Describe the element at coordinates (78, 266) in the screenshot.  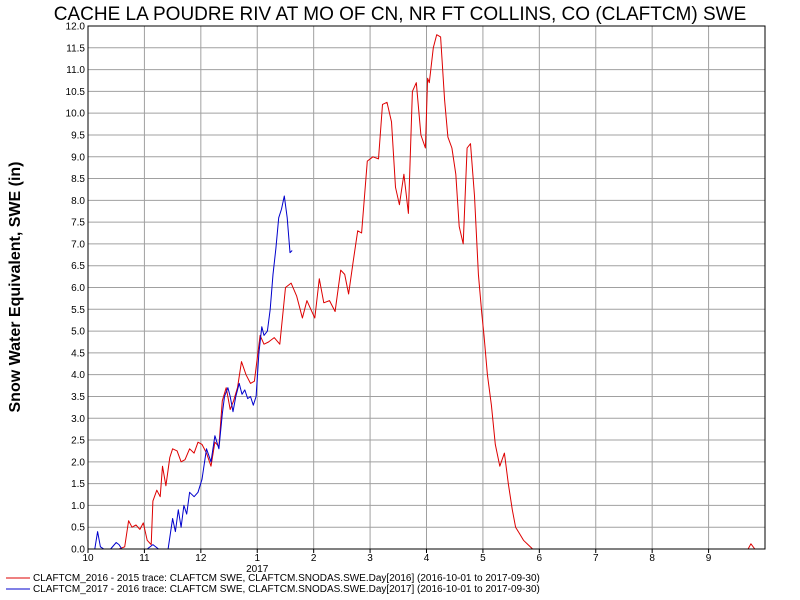
I see `y-tick-label: 6.5` at that location.